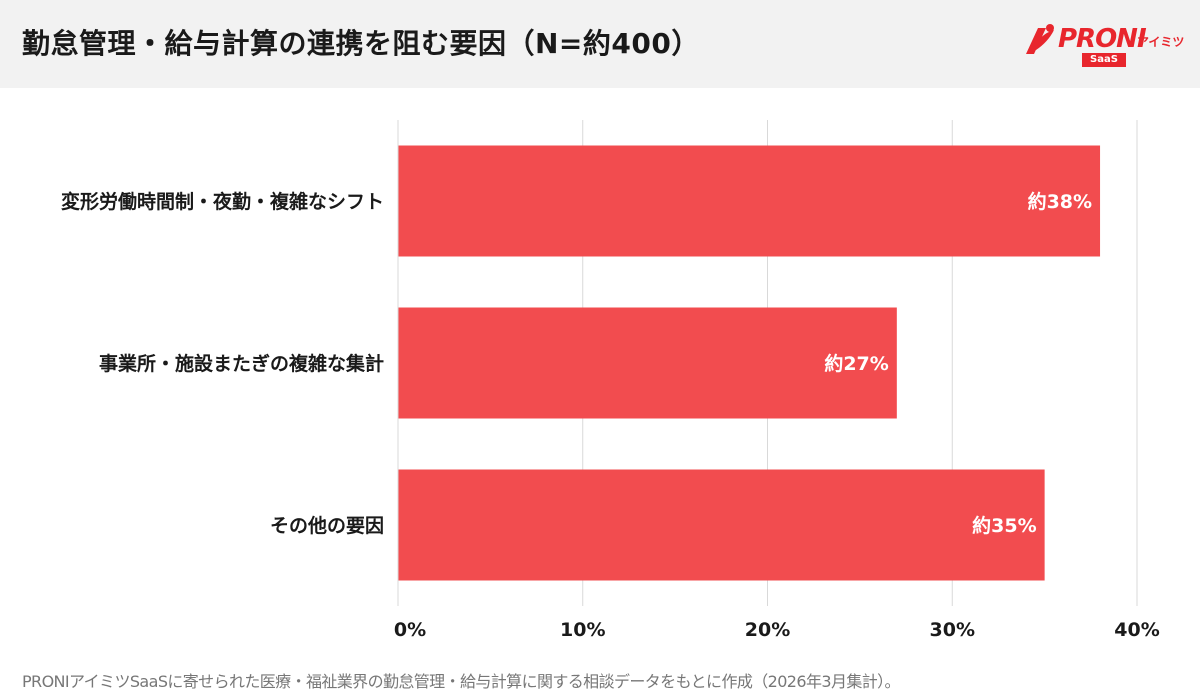  I want to click on proni-mark-icon, so click(1040, 39).